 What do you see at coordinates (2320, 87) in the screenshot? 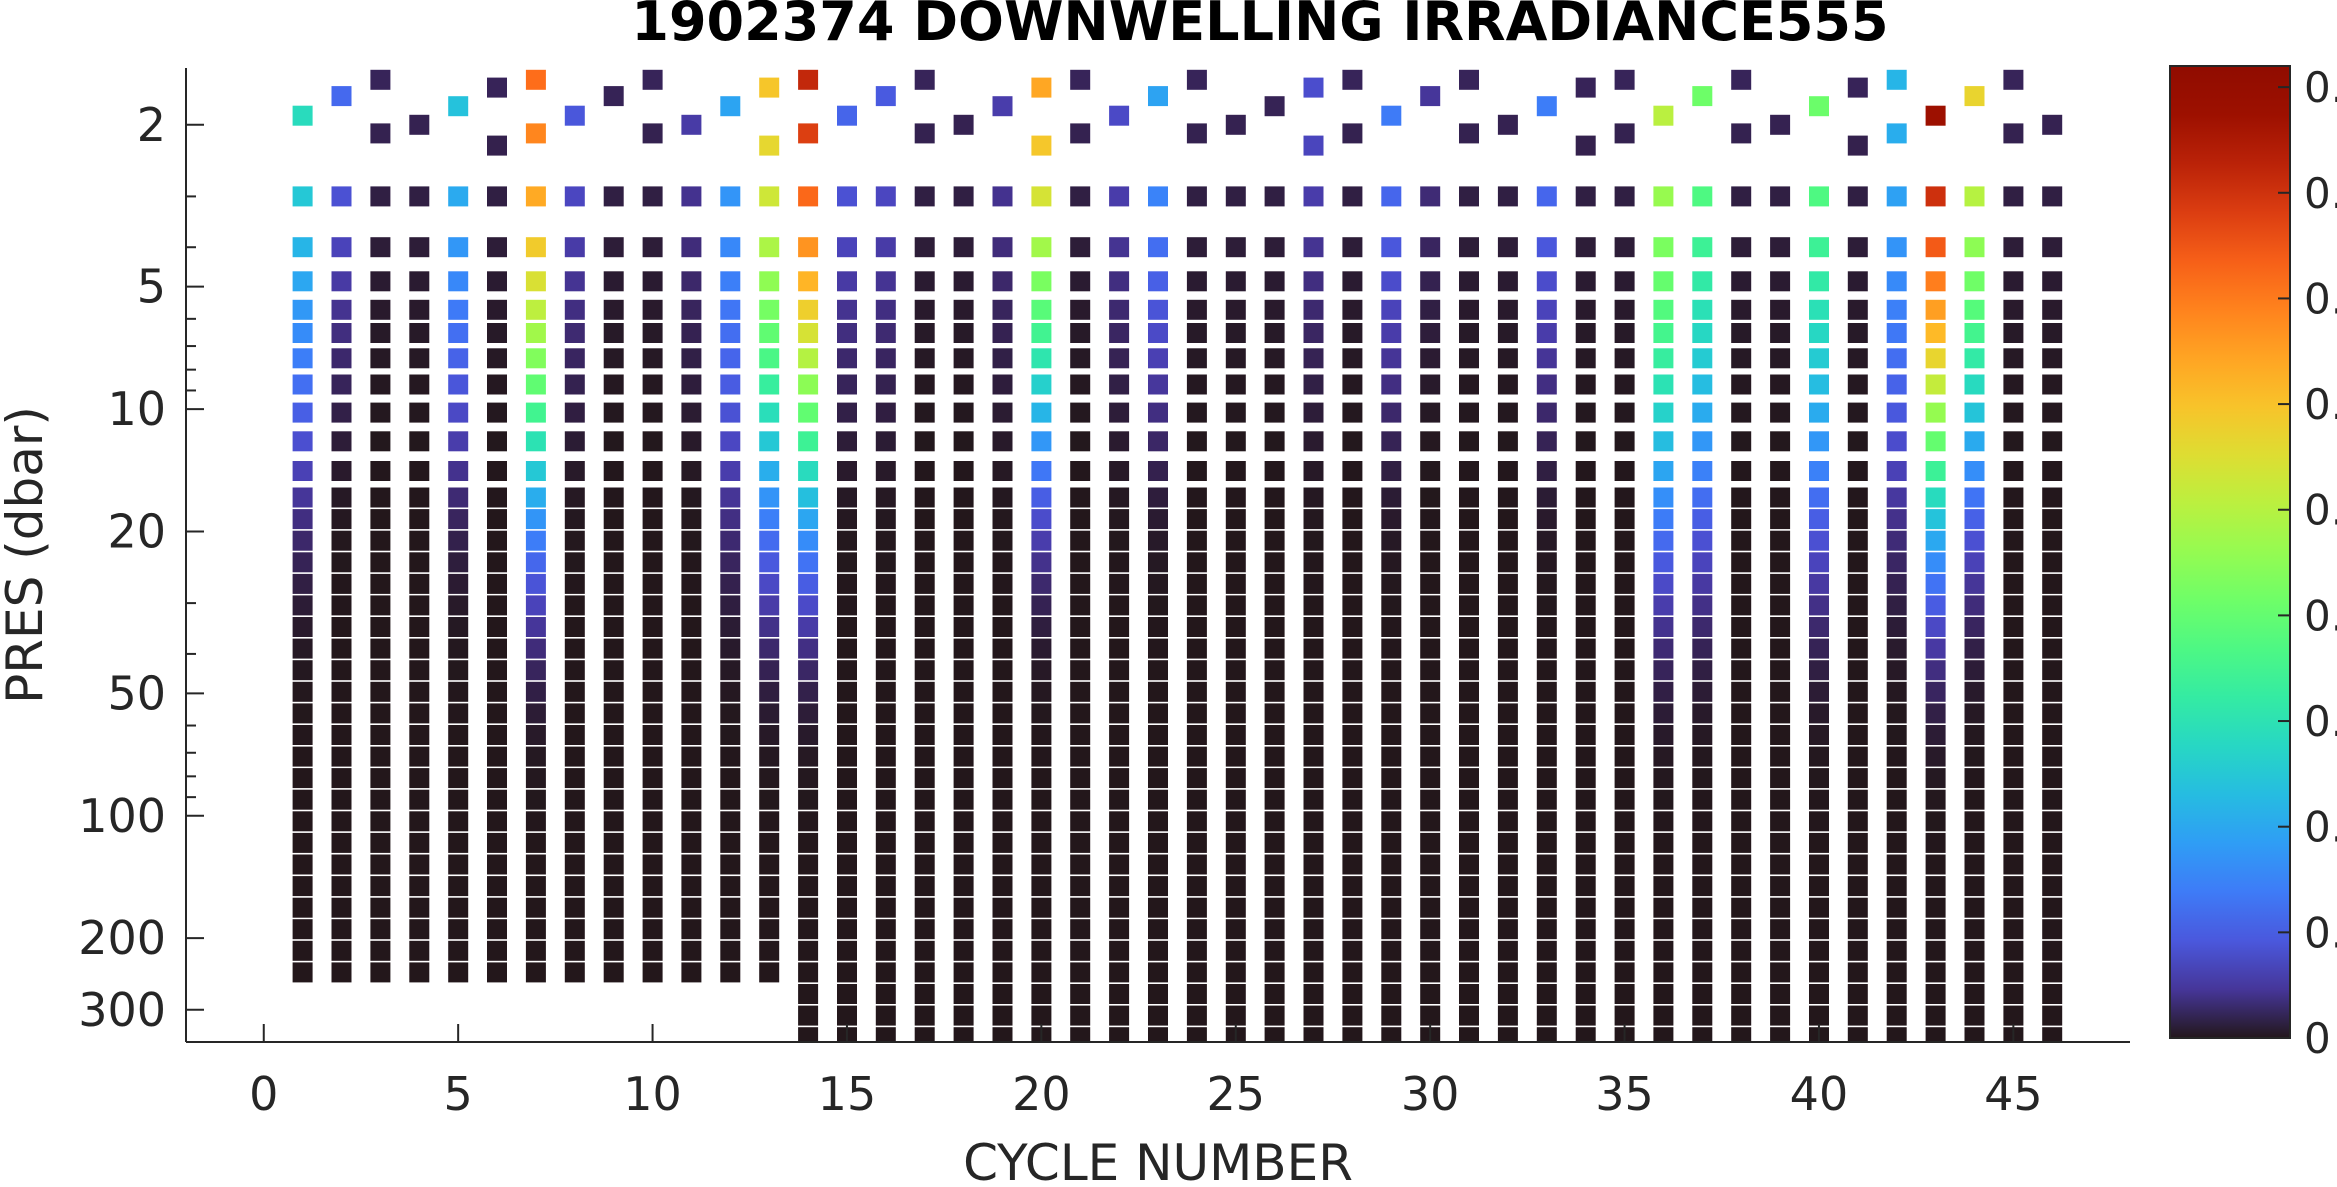
I see `colorbar-tick-label: 0.9` at bounding box center [2320, 87].